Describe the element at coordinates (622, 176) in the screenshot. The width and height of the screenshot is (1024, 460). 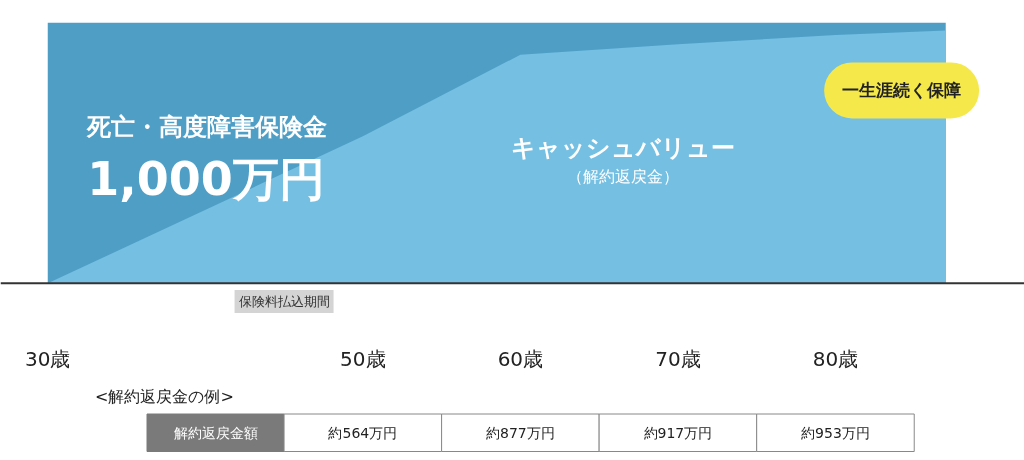
I see `annotation: （解約返戻金）` at that location.